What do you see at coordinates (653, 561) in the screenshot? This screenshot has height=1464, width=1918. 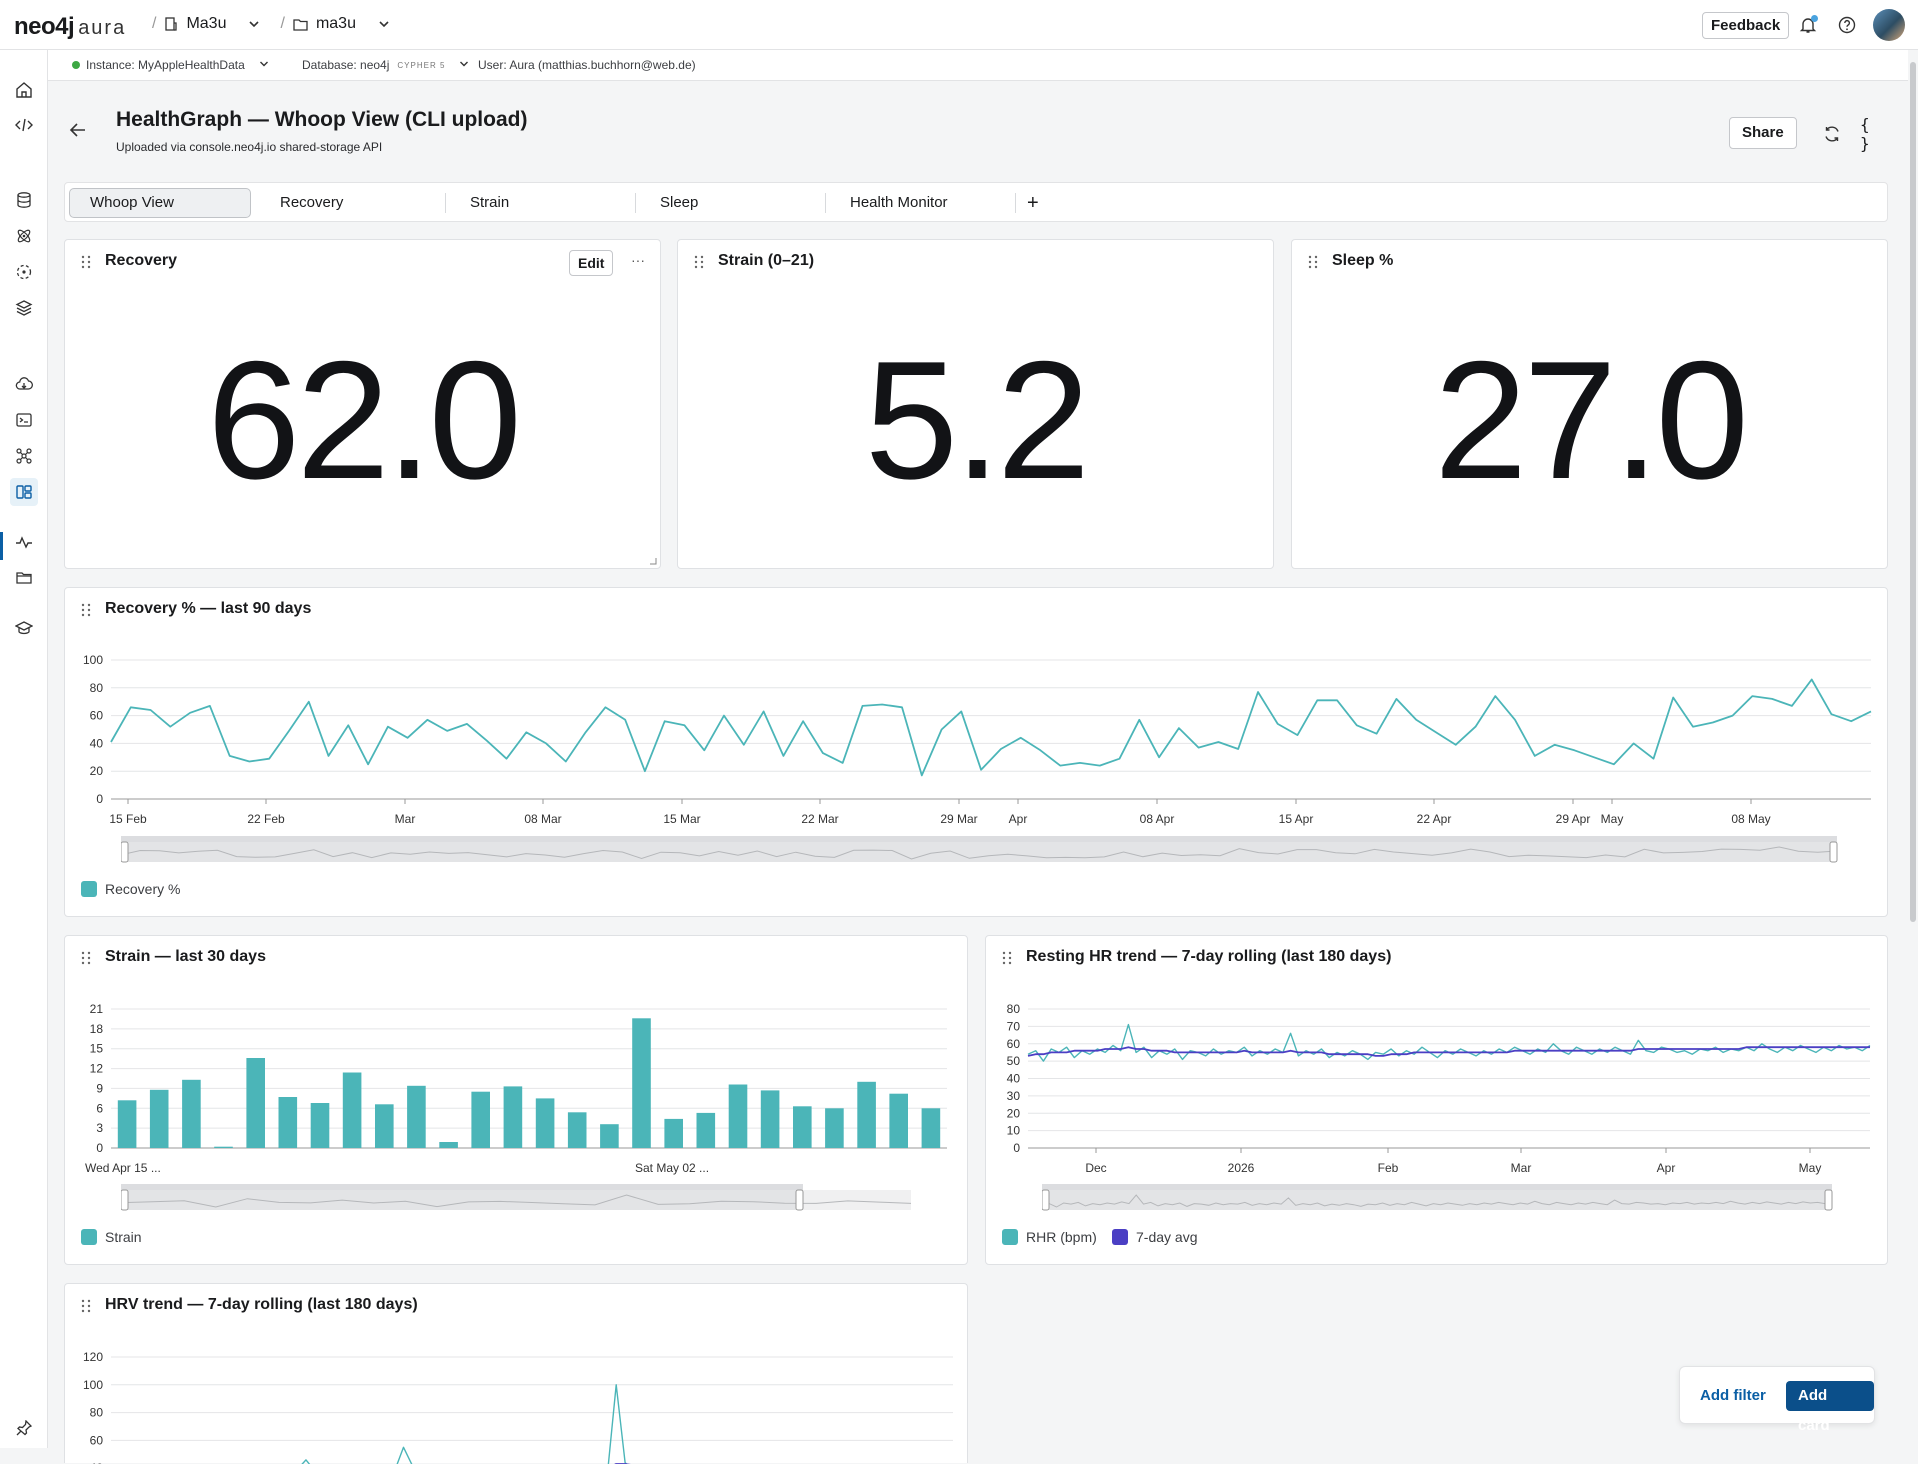 I see `resize-handle-icon` at bounding box center [653, 561].